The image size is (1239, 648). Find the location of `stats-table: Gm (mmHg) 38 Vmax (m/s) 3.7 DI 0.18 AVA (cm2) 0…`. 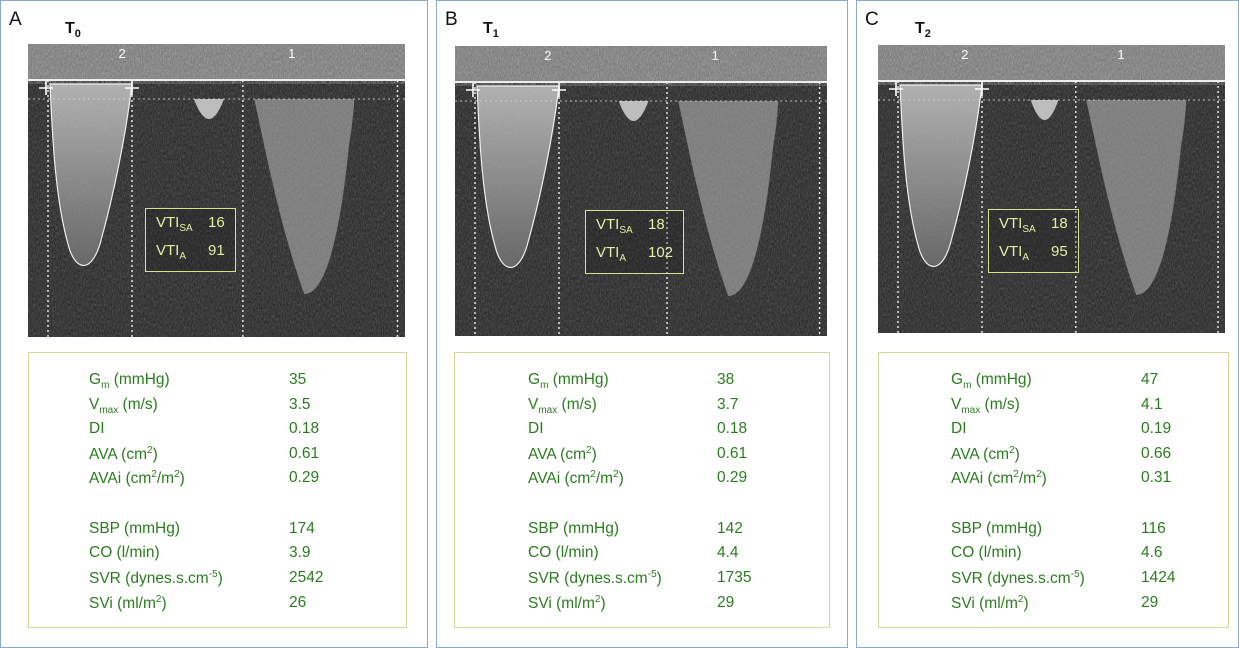

stats-table: Gm (mmHg) 38 Vmax (m/s) 3.7 DI 0.18 AVA (cm2) 0… is located at coordinates (642, 490).